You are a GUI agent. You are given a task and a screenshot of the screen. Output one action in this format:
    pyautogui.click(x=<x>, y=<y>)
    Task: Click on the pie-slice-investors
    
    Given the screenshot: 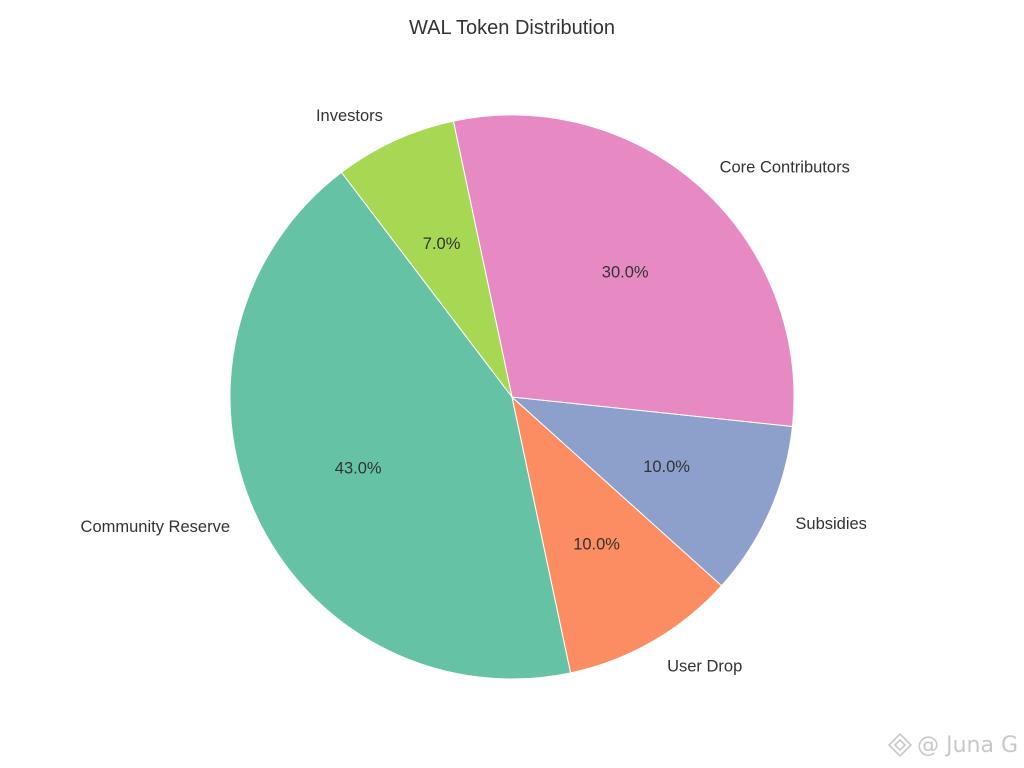 What is the action you would take?
    pyautogui.click(x=426, y=259)
    